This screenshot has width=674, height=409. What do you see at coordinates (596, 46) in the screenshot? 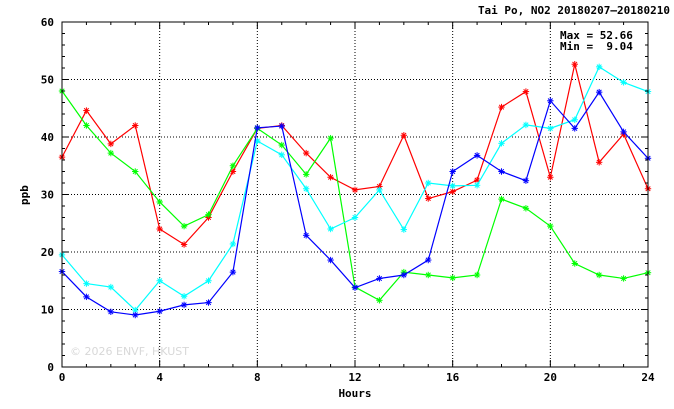
I see `min-stat: Min = 9.04` at bounding box center [596, 46].